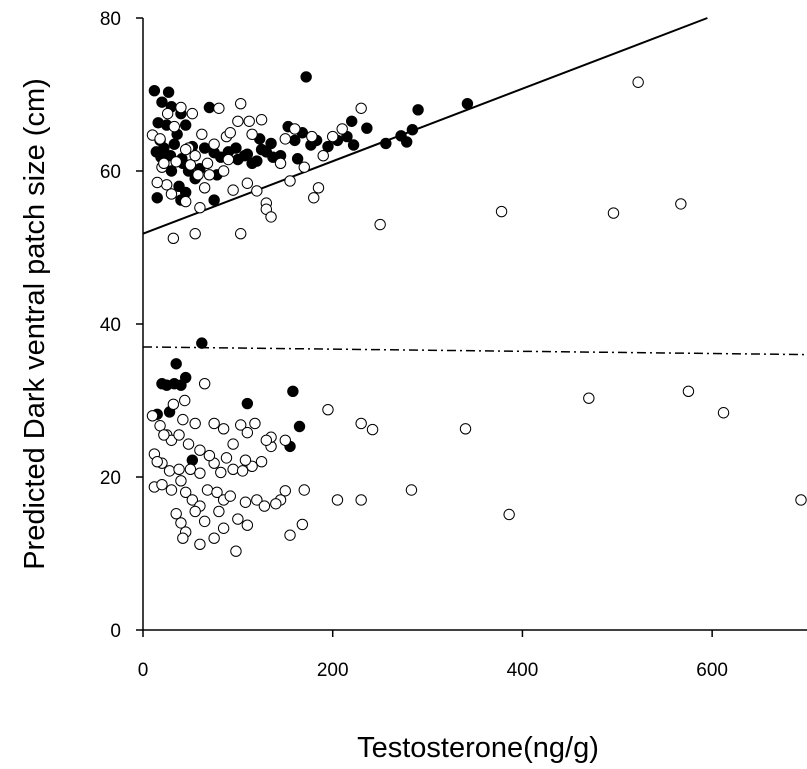  Describe the element at coordinates (523, 670) in the screenshot. I see `x-tick-label: 400` at that location.